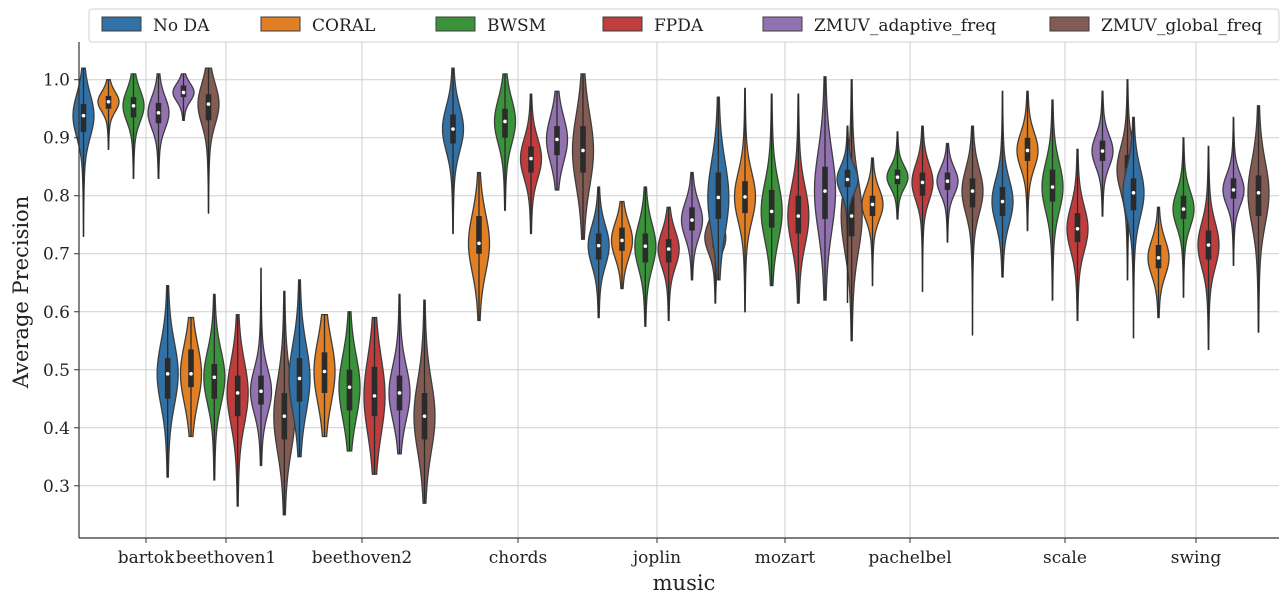 This screenshot has height=599, width=1281. Describe the element at coordinates (479, 246) in the screenshot. I see `violin-chords-coral` at that location.